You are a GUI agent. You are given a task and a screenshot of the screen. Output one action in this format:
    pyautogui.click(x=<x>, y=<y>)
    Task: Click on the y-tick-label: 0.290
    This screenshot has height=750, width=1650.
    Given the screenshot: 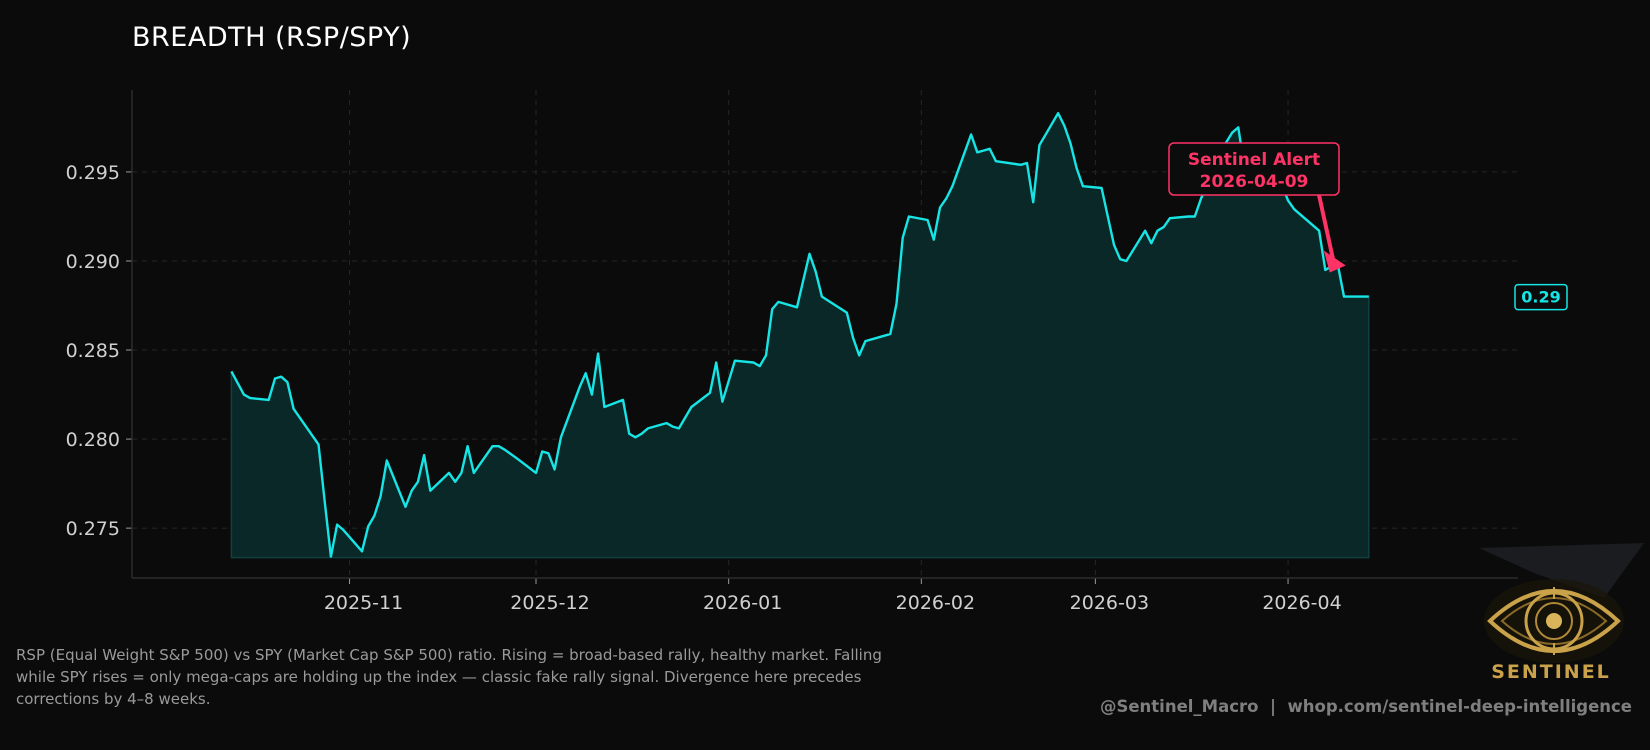 What is the action you would take?
    pyautogui.click(x=93, y=262)
    